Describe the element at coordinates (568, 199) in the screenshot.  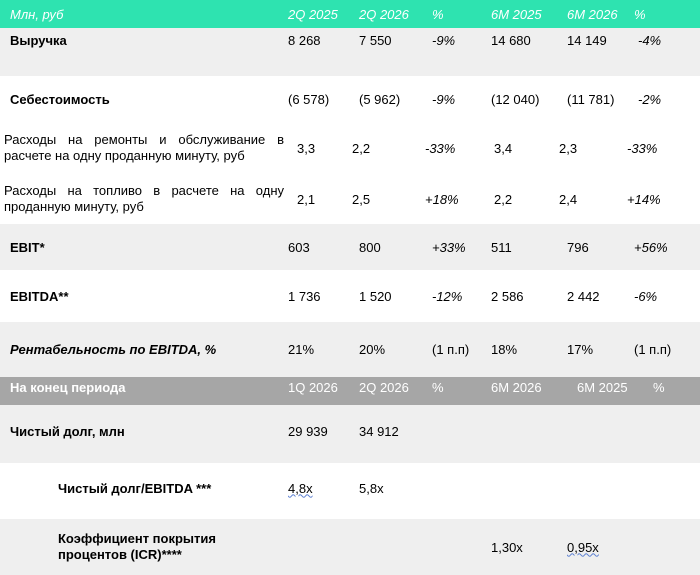
I see `cell-value: 2,4` at that location.